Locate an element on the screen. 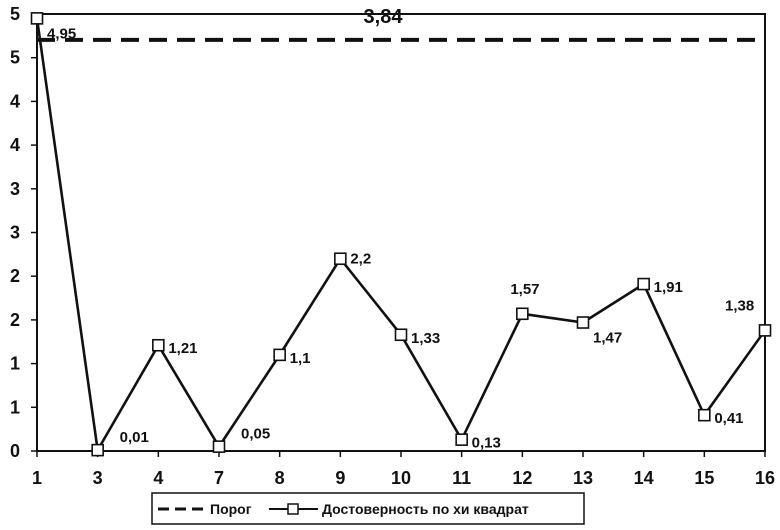  data-label: 4,95 is located at coordinates (61, 33).